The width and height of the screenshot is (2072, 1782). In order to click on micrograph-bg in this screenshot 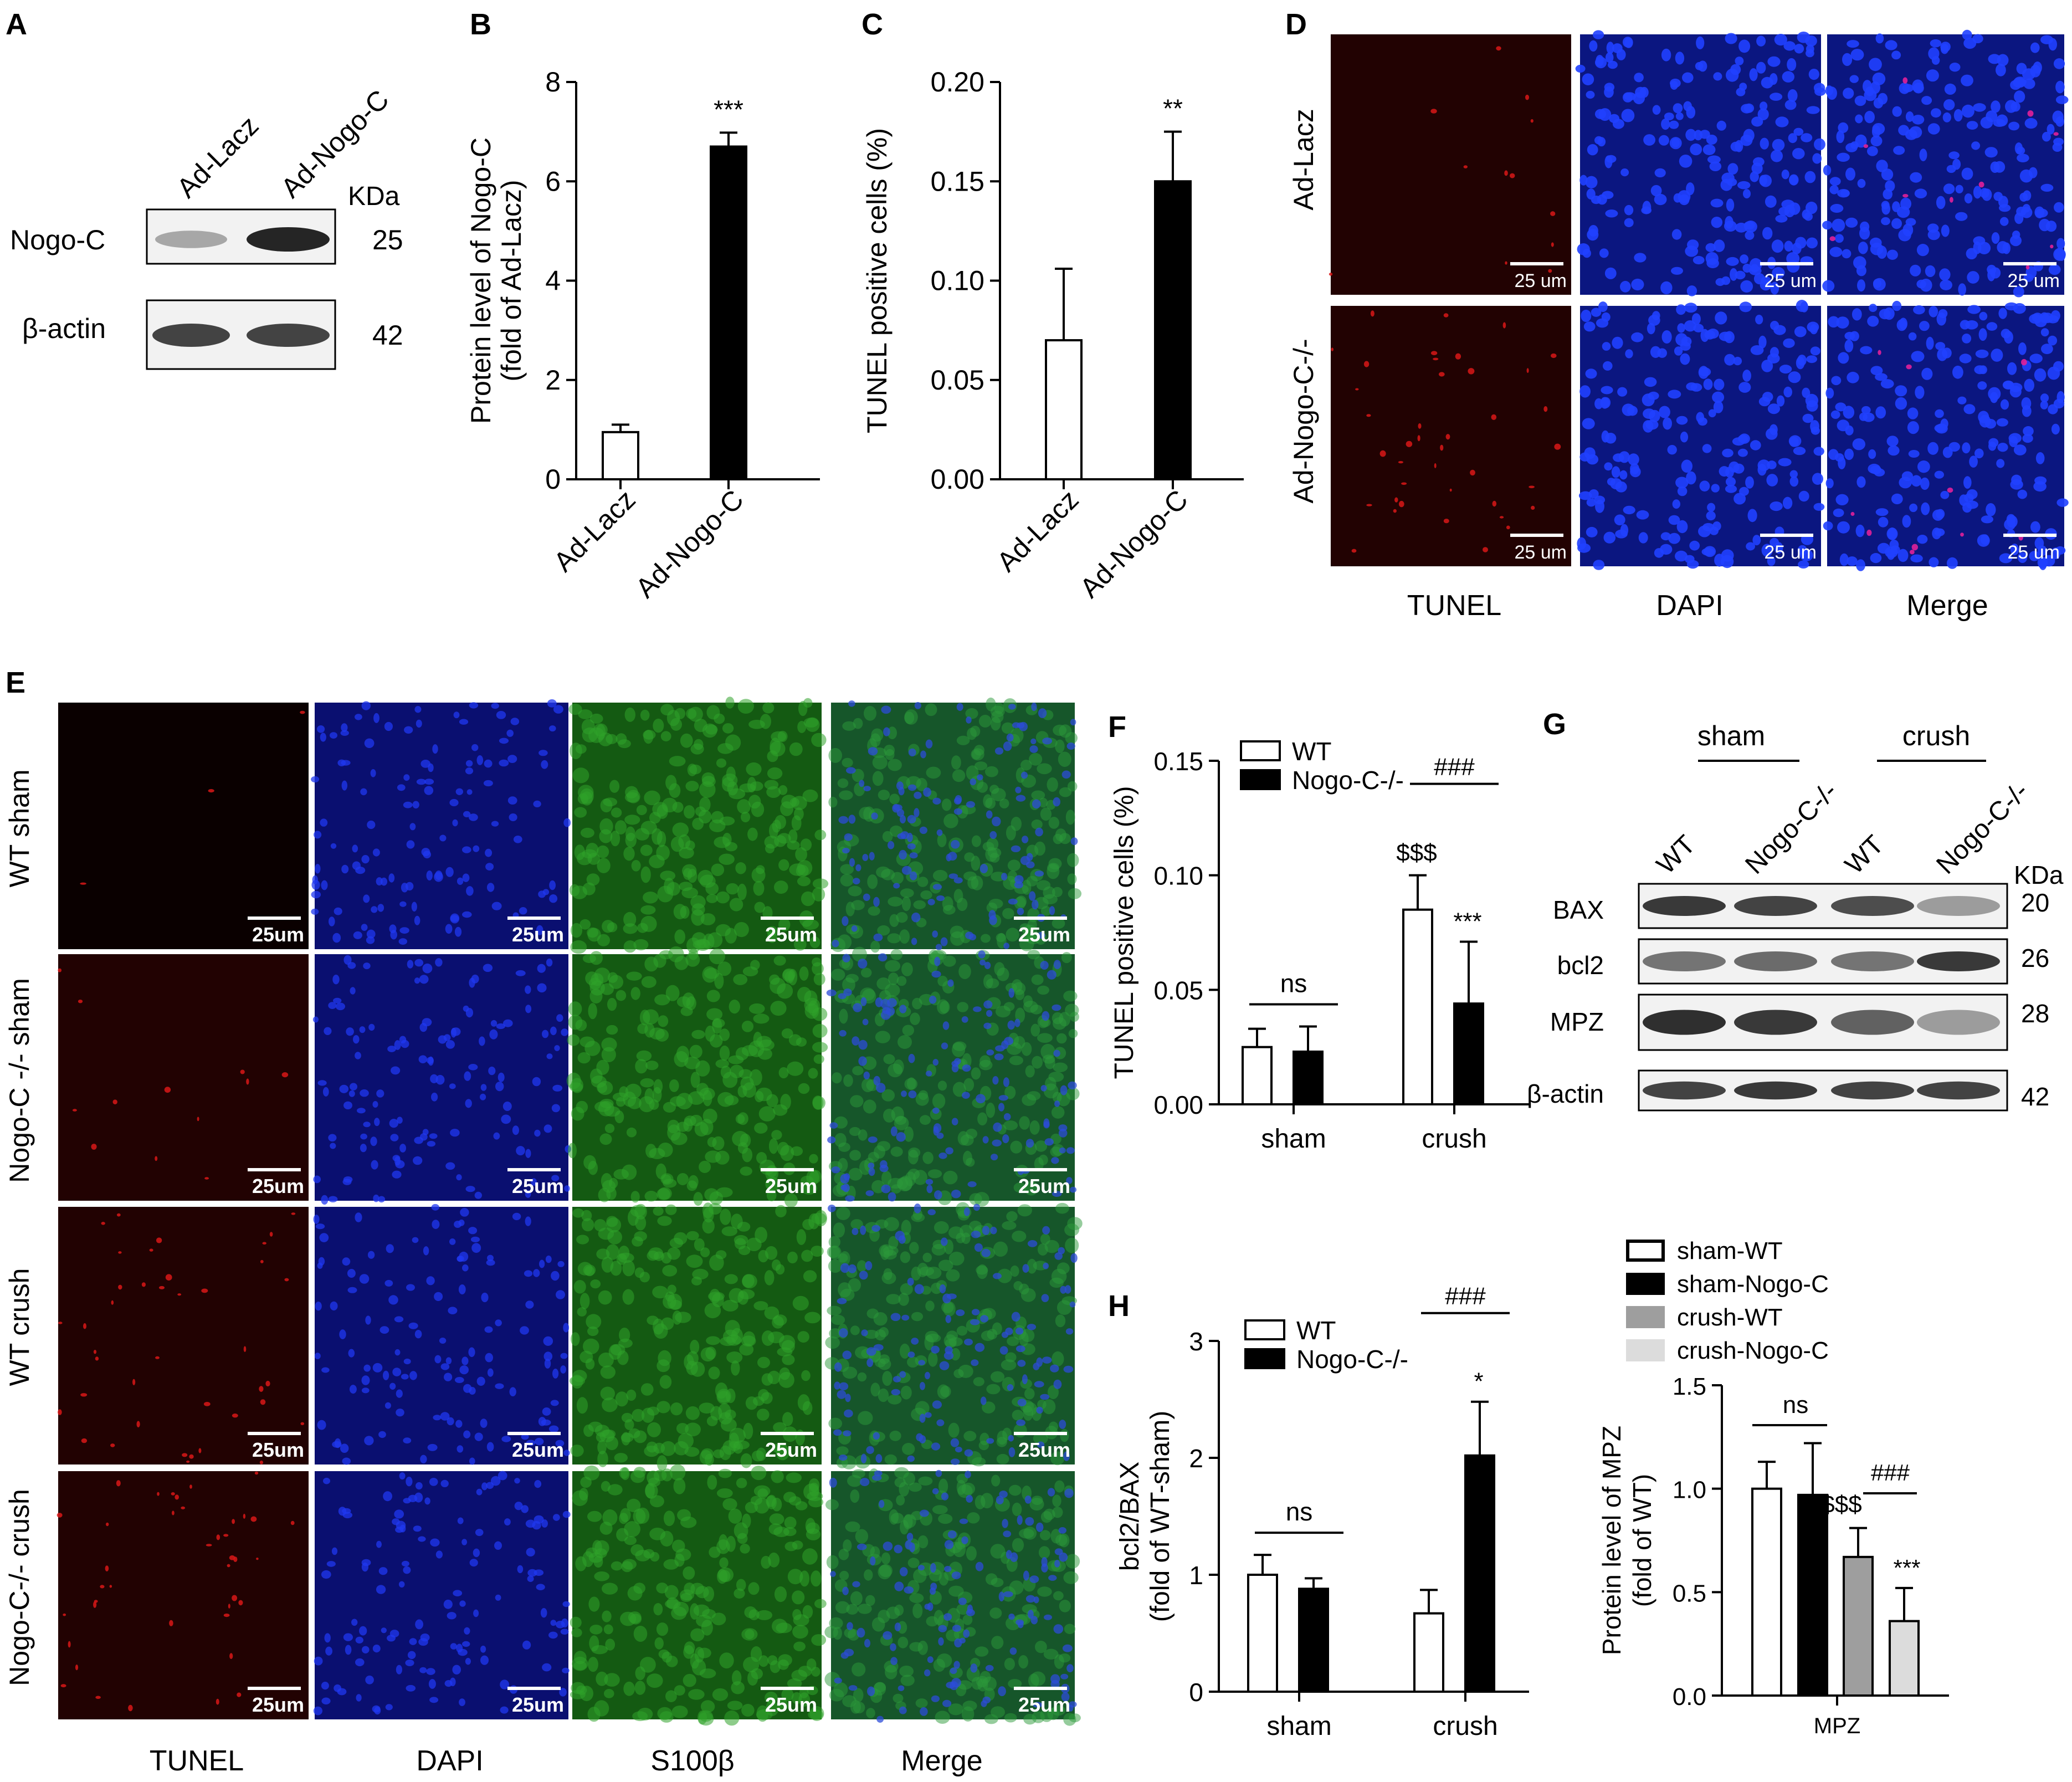, I will do `click(183, 826)`.